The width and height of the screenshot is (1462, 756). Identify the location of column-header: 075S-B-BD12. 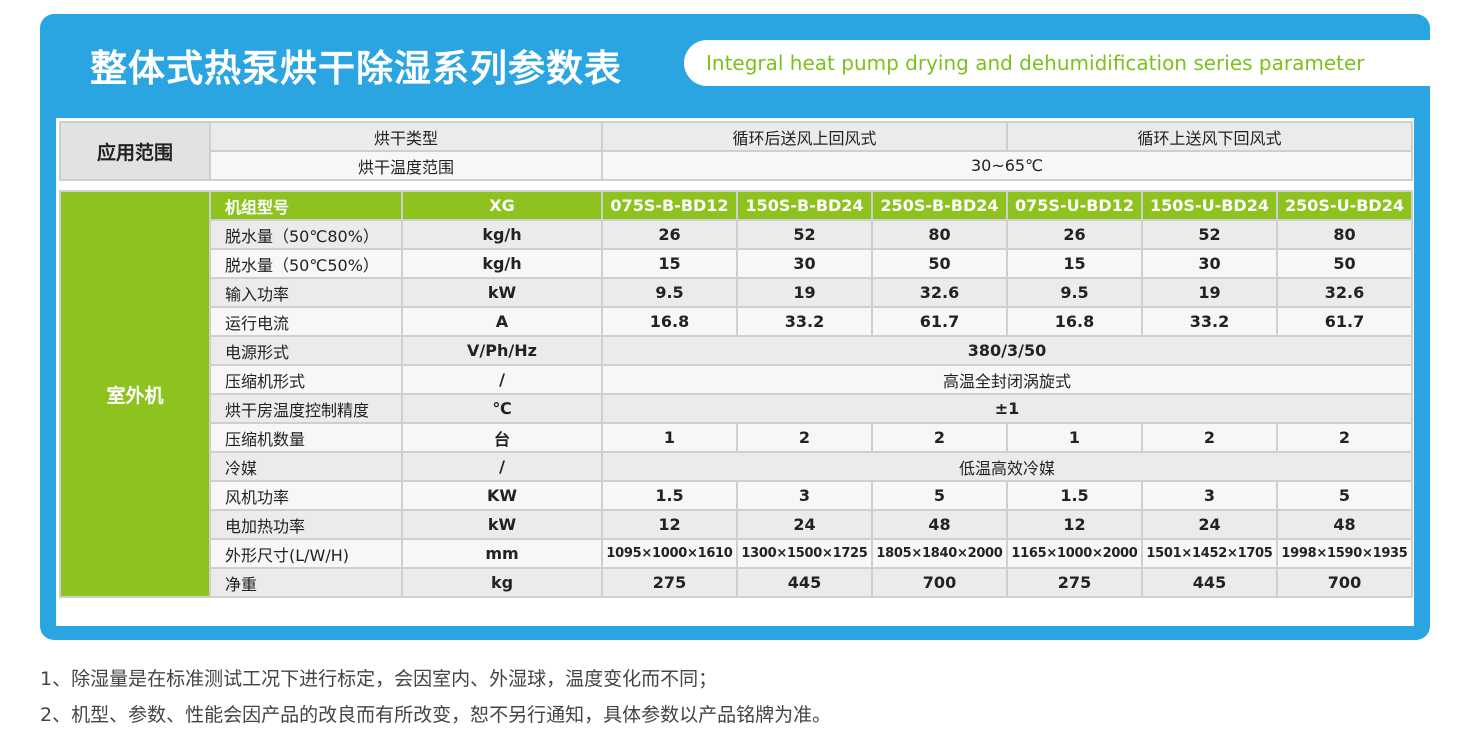
(669, 205).